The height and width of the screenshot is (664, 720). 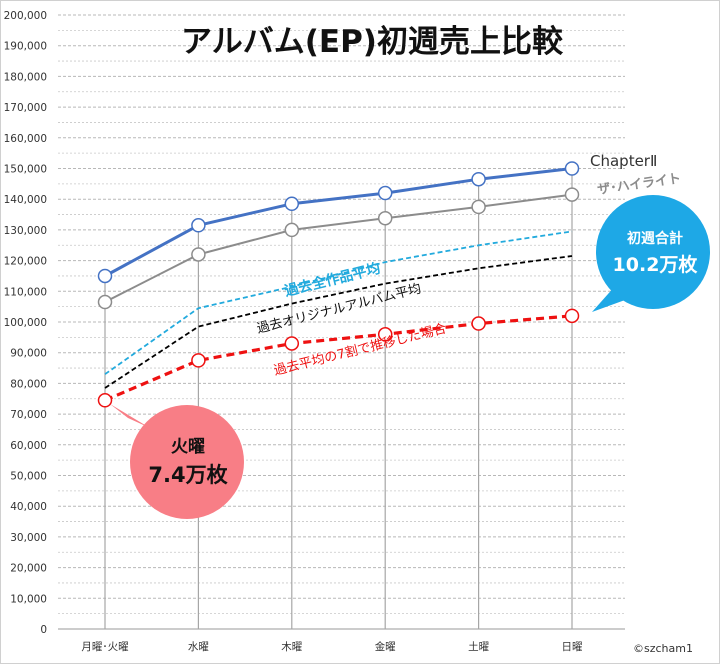 What do you see at coordinates (623, 161) in the screenshot?
I see `series-label: ChapterⅡ` at bounding box center [623, 161].